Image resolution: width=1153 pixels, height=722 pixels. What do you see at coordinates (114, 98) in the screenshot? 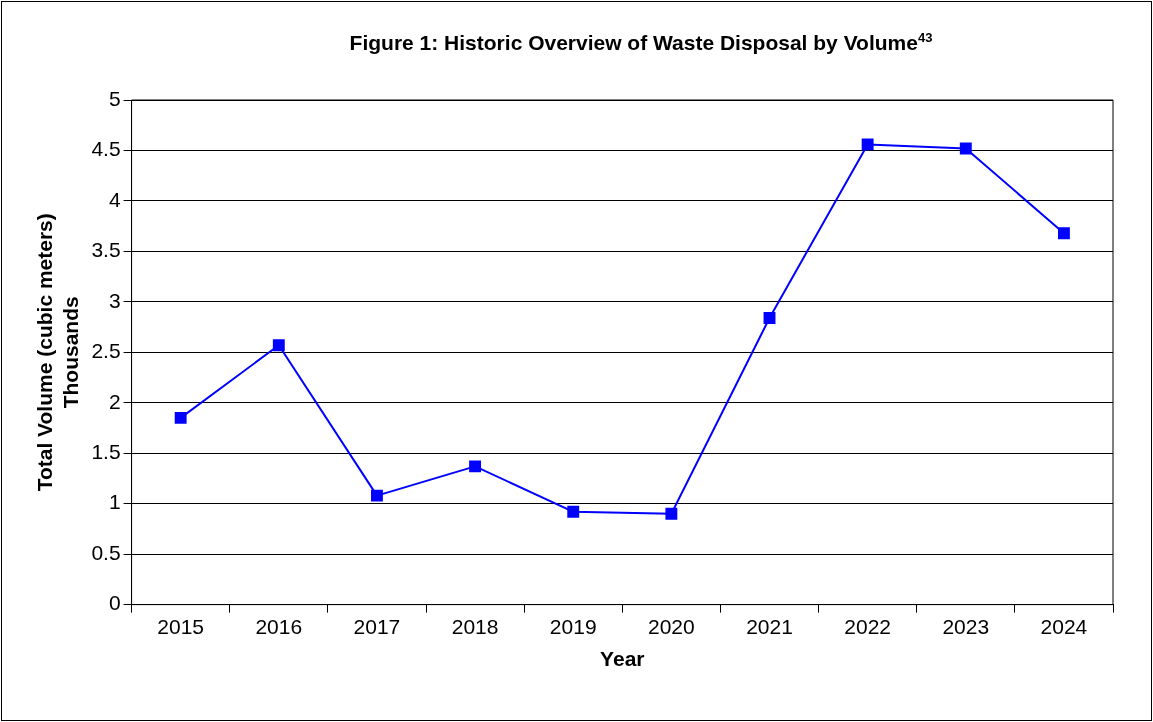
I see `y-tick-label: 5` at bounding box center [114, 98].